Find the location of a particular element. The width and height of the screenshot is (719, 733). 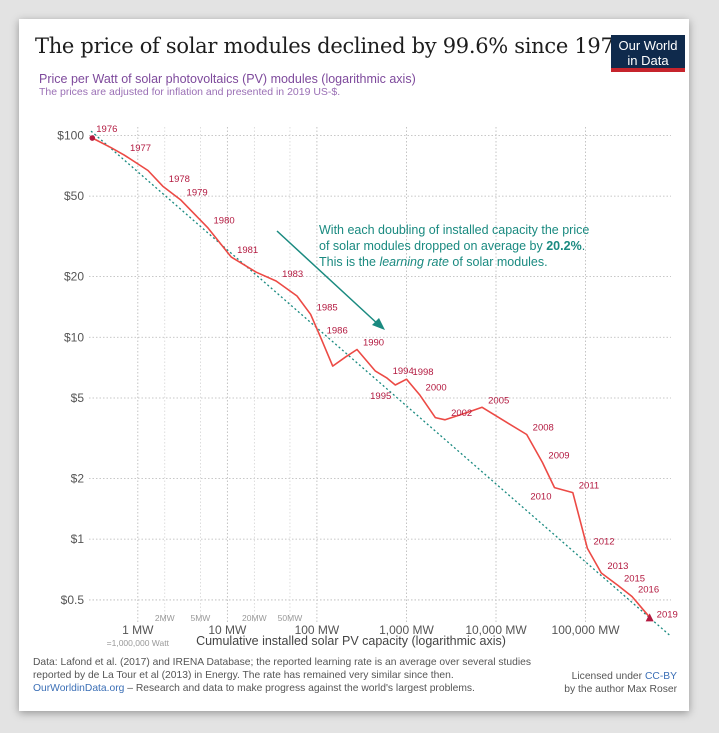

series-start-point is located at coordinates (92, 138).